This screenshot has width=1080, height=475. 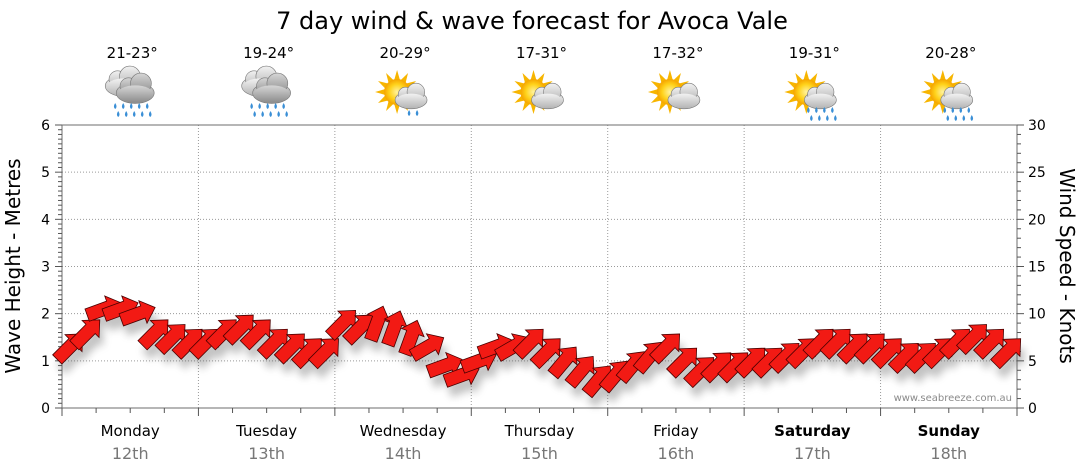 I want to click on left-tick-label: 1, so click(x=45, y=362).